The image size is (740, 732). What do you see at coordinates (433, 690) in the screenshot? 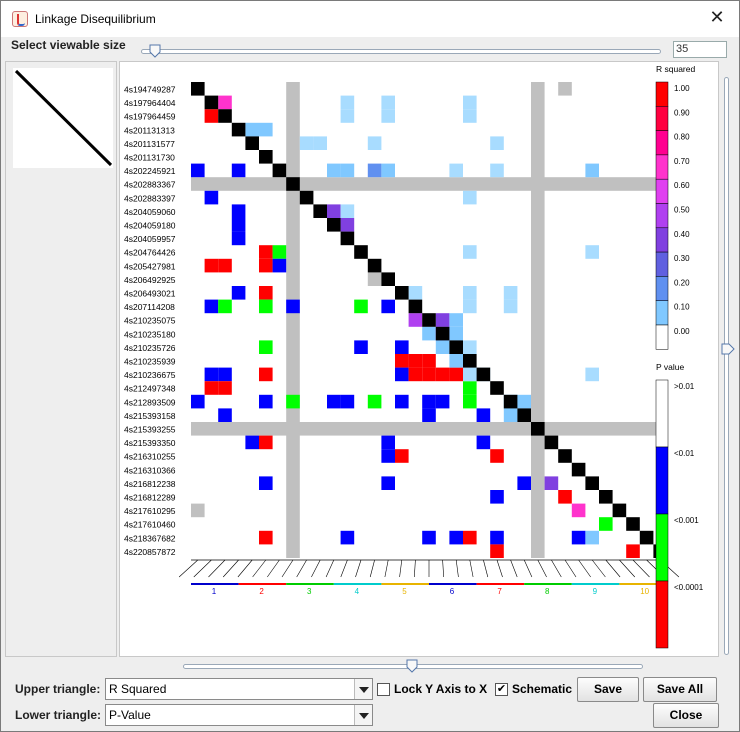
I see `lock-y-axis-checkbox: Lock Y Axis to X` at bounding box center [433, 690].